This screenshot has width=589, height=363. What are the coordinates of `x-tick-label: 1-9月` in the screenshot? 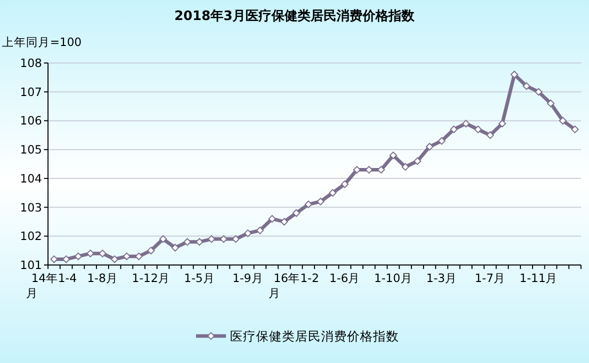 It's located at (248, 278).